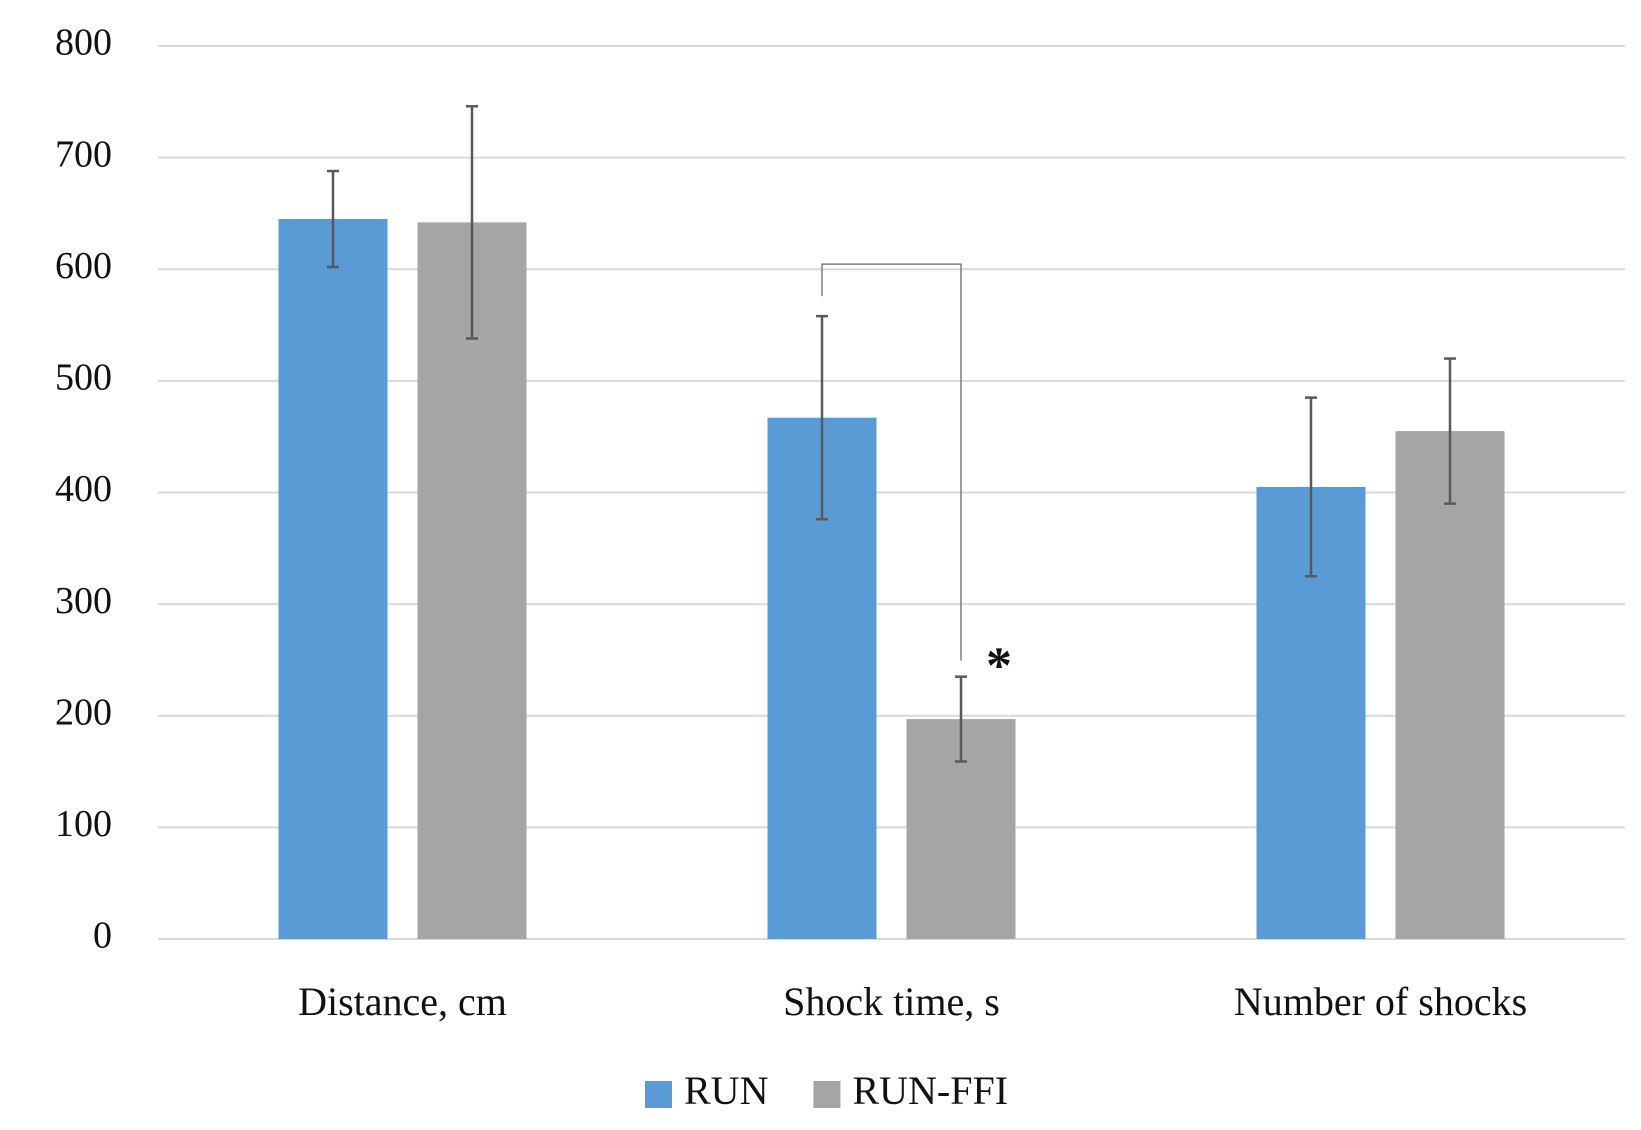  I want to click on y-tick-label: 0, so click(102, 936).